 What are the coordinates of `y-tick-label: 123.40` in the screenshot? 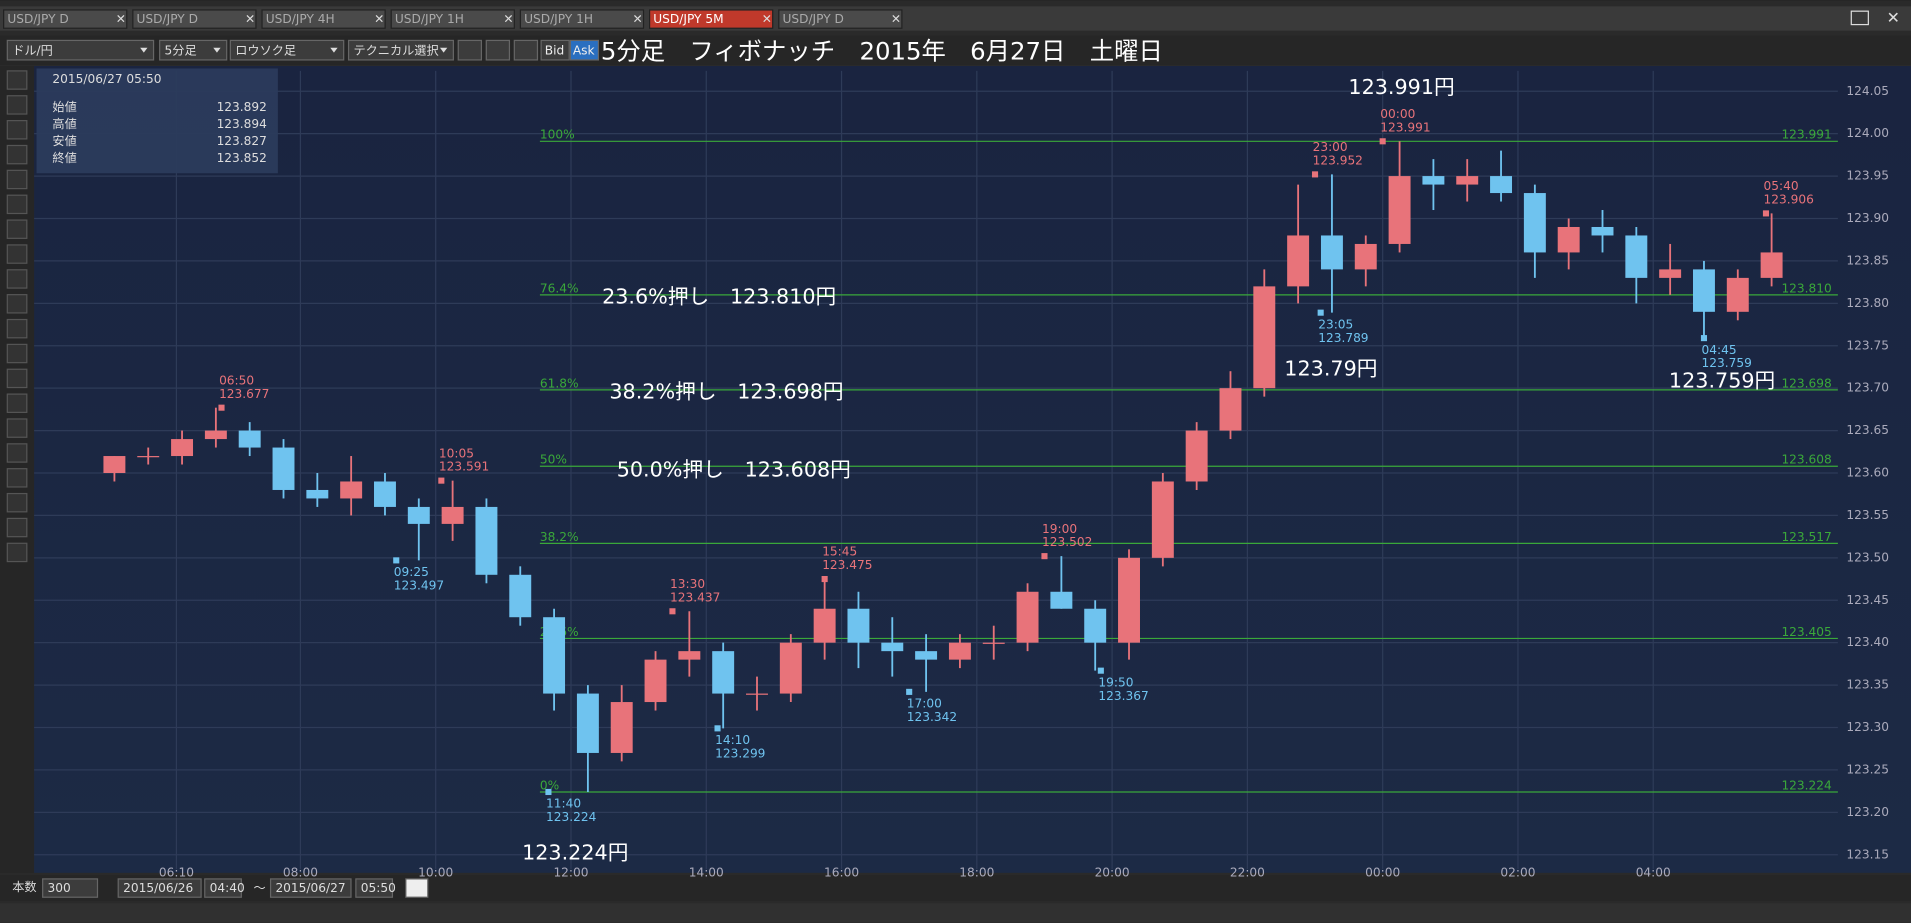 It's located at (1867, 642).